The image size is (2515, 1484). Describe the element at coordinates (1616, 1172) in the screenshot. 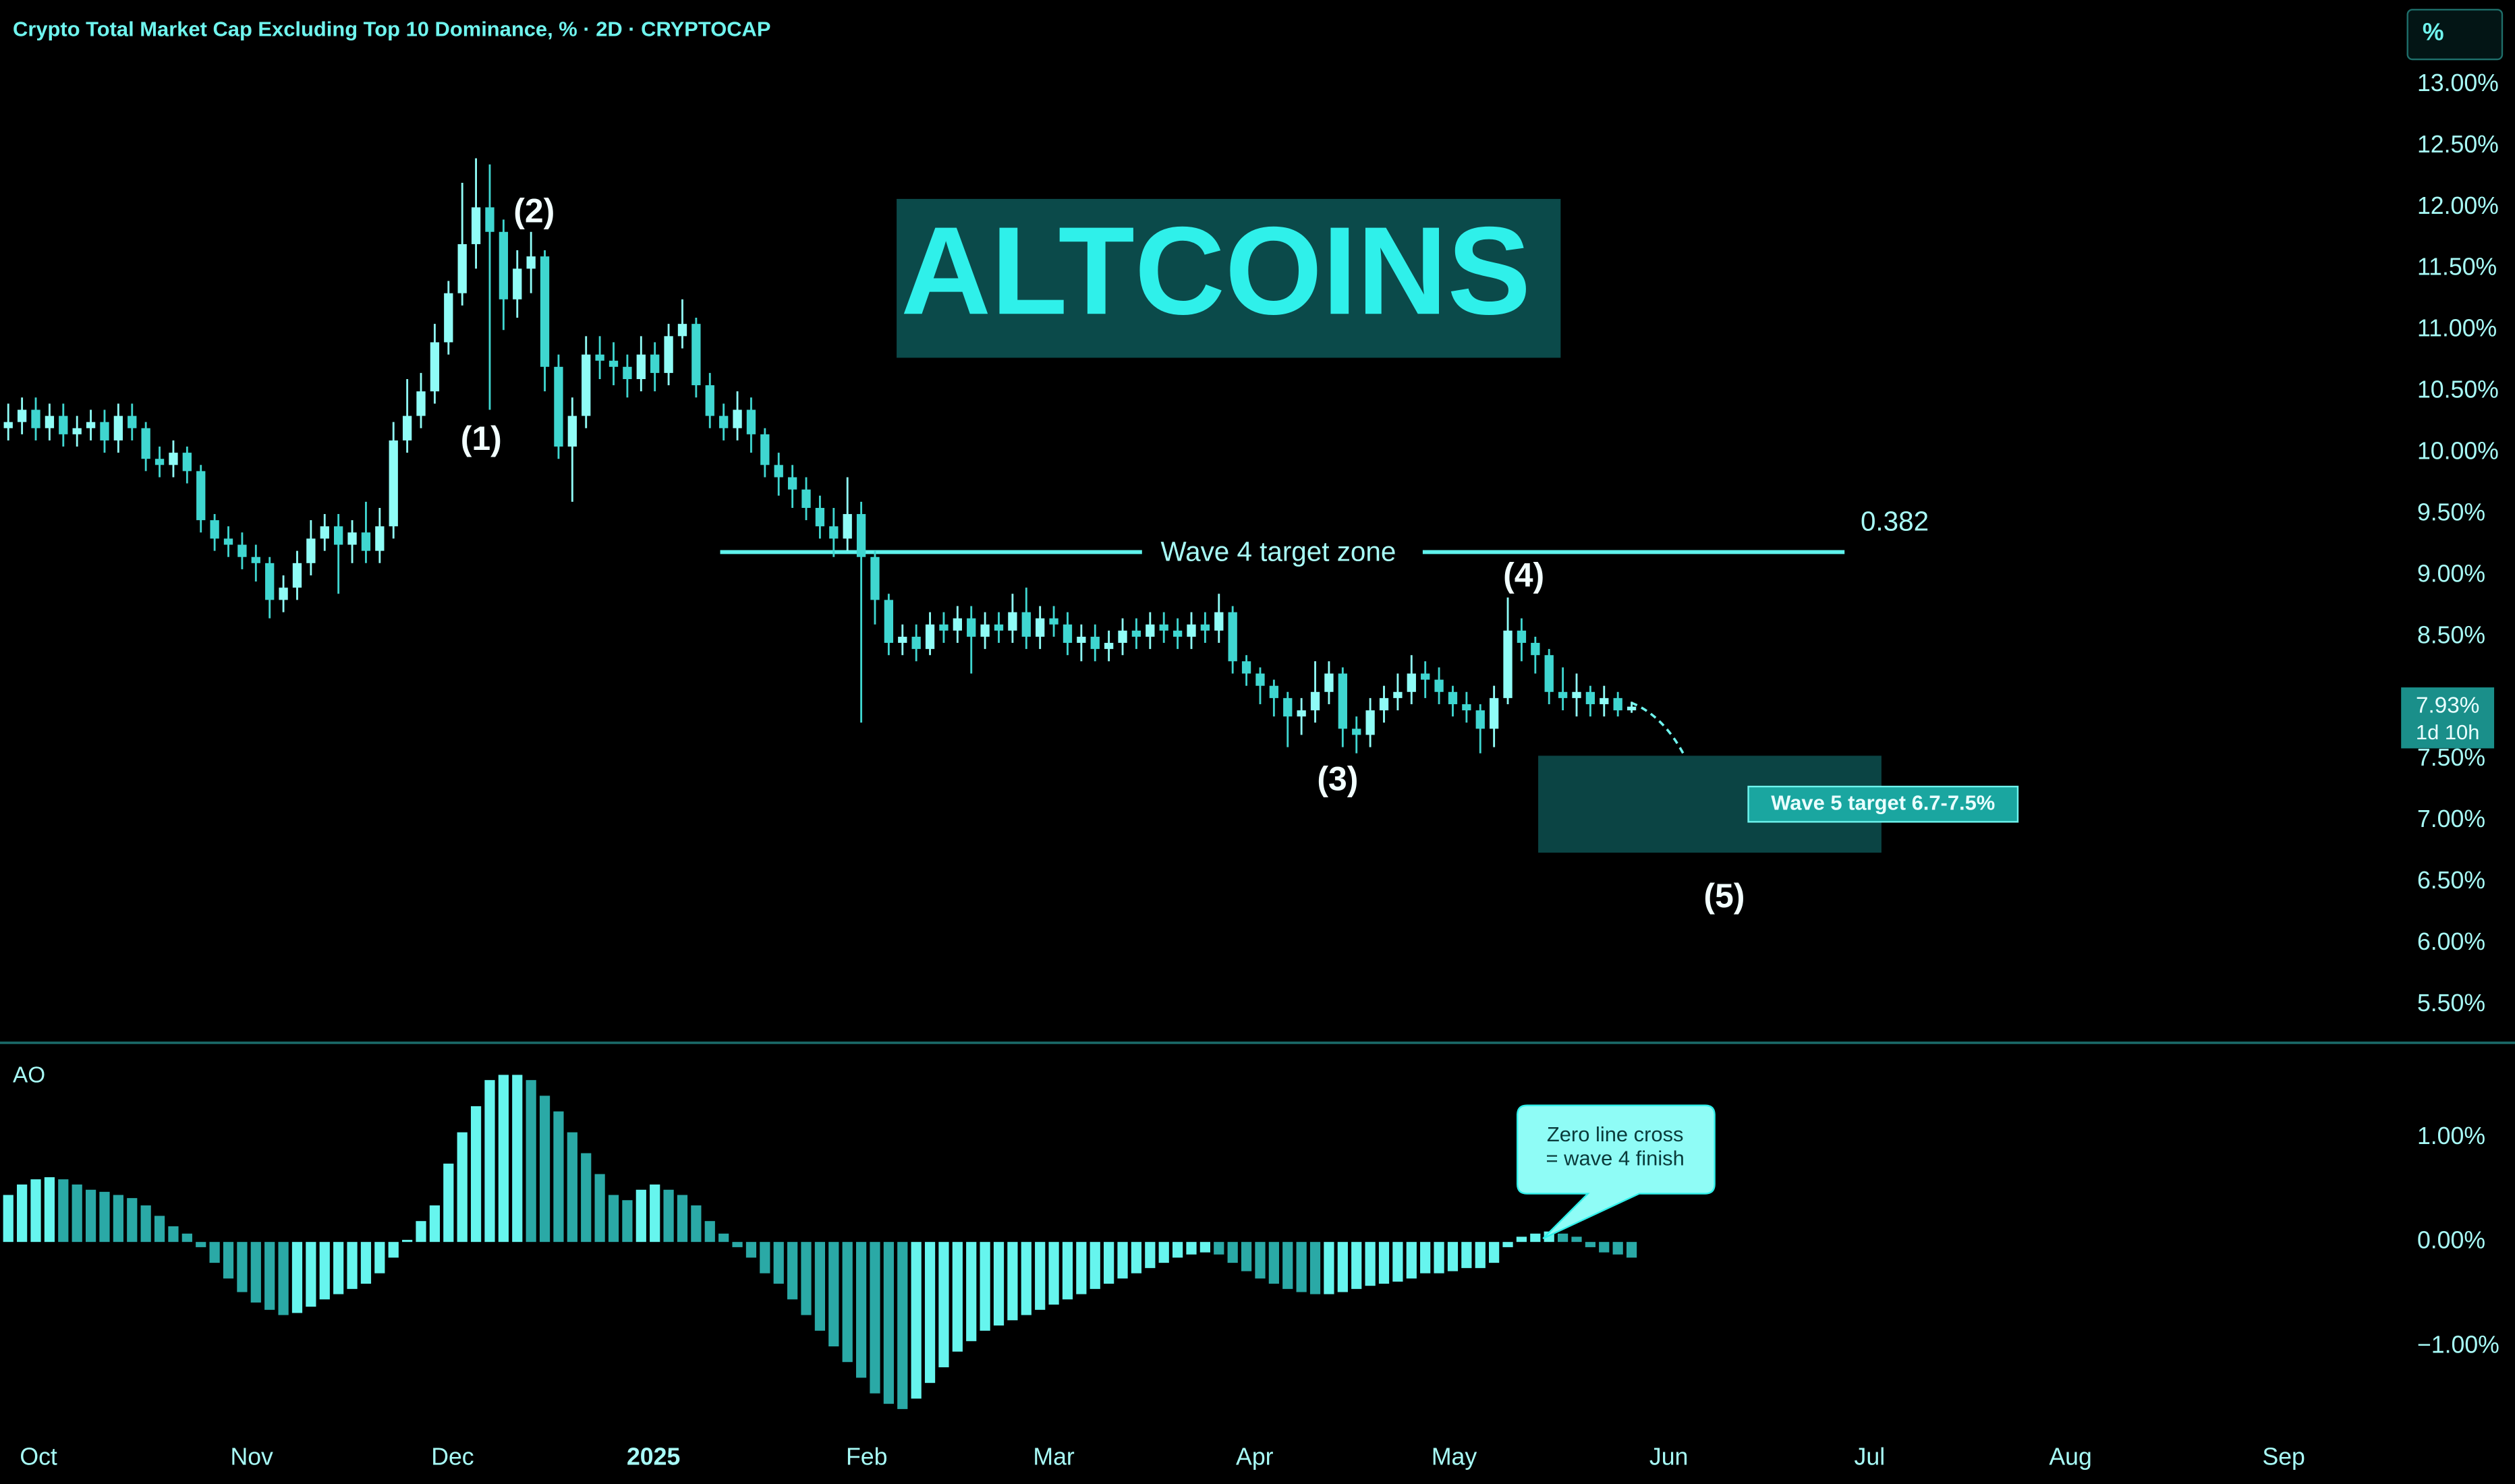

I see `callout-bubble` at that location.